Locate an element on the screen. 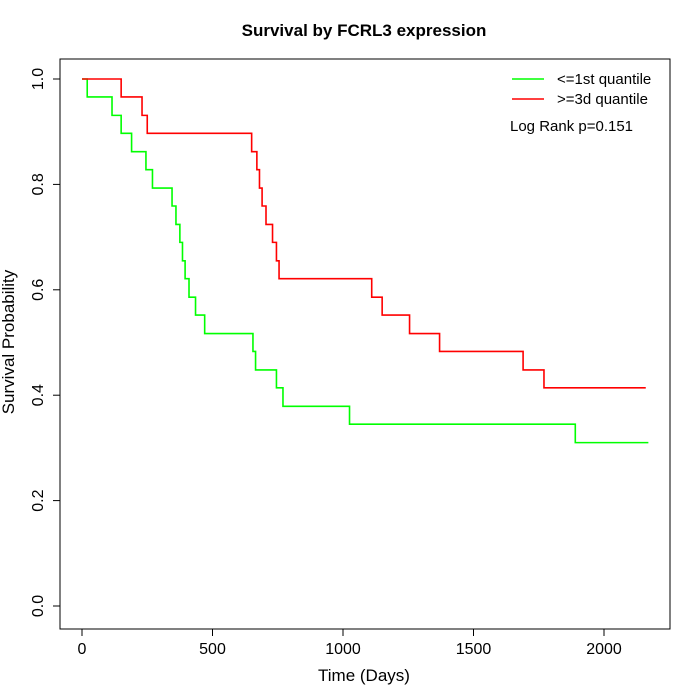 This screenshot has height=700, width=700. y-tick-label: 0.8 is located at coordinates (38, 184).